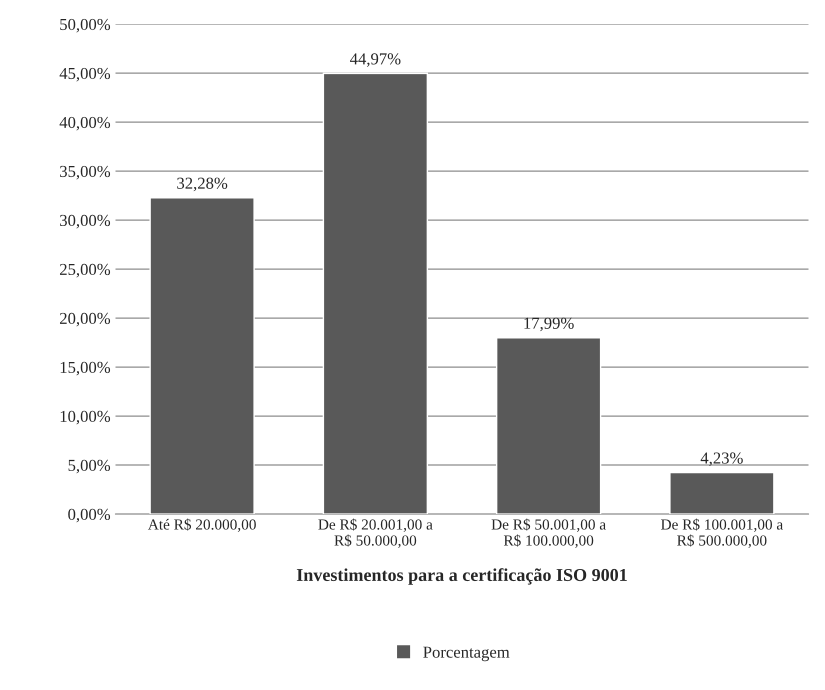 This screenshot has width=825, height=690. I want to click on data-label: 44,97%, so click(375, 60).